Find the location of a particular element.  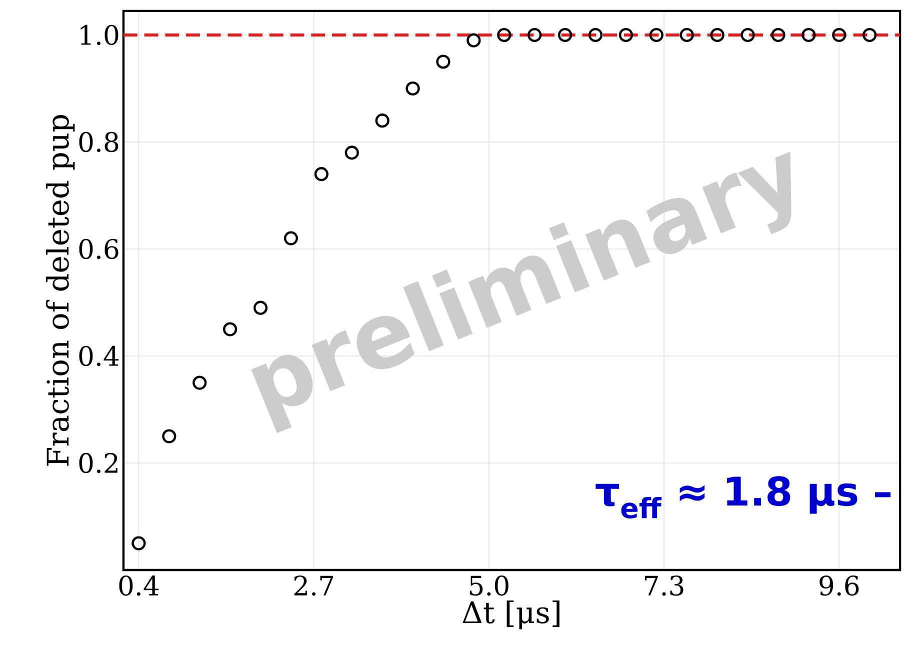

y-tick-label: 1.0 is located at coordinates (99, 34).